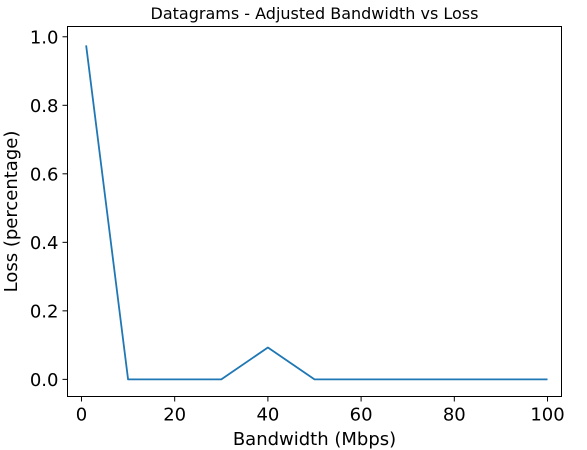 The width and height of the screenshot is (587, 450). What do you see at coordinates (315, 13) in the screenshot?
I see `chart-title: Datagrams - Adjusted Bandwidth vs Loss` at bounding box center [315, 13].